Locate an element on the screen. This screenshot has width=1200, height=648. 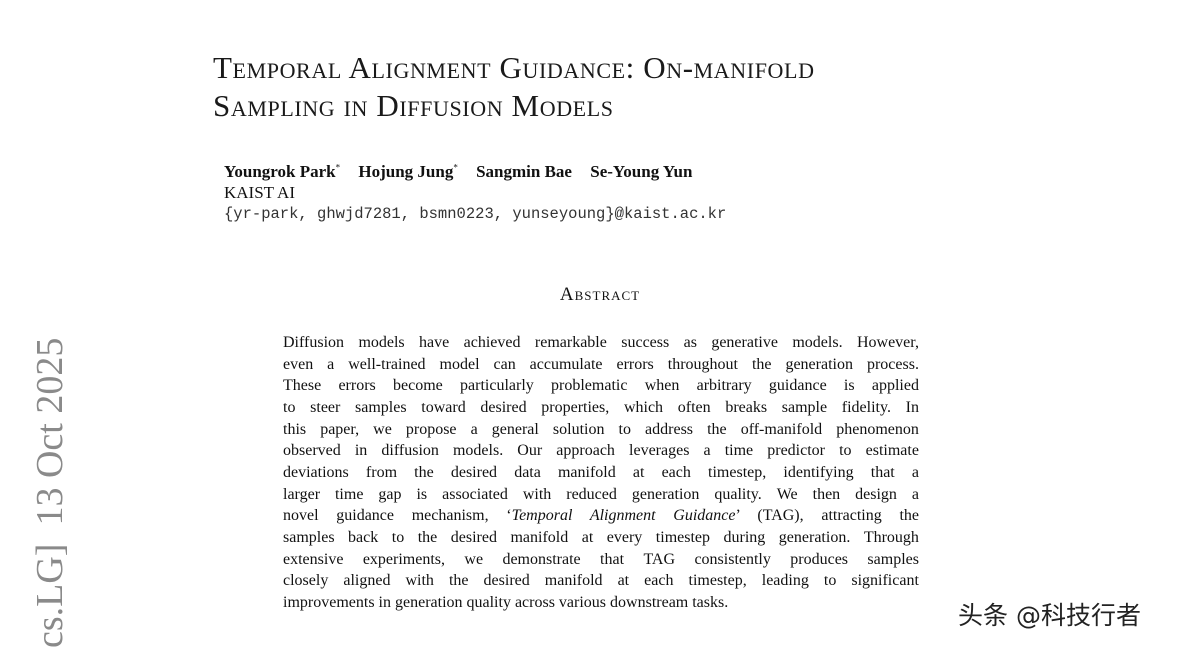
author: Se-Young Yun is located at coordinates (641, 171).